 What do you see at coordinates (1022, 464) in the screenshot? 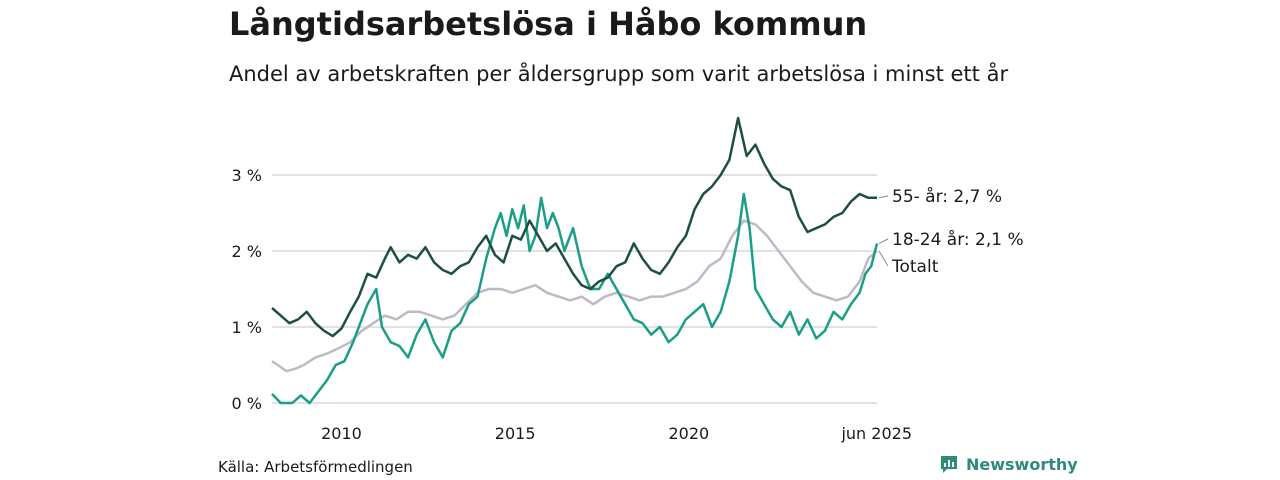
I see `brand-name: Newsworthy` at bounding box center [1022, 464].